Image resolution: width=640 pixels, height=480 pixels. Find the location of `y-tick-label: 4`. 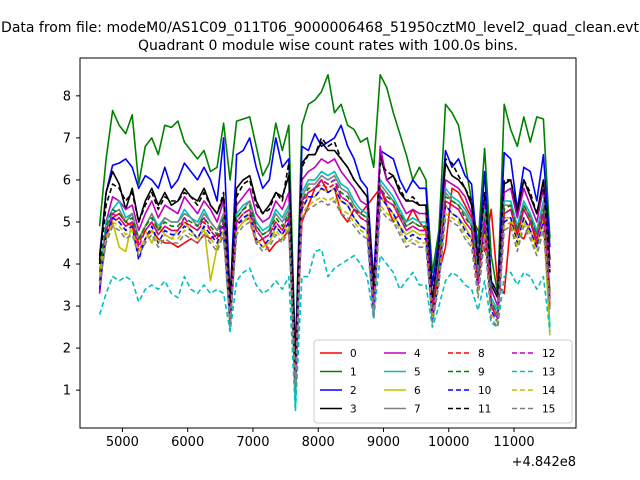

y-tick-label: 4 is located at coordinates (67, 265).